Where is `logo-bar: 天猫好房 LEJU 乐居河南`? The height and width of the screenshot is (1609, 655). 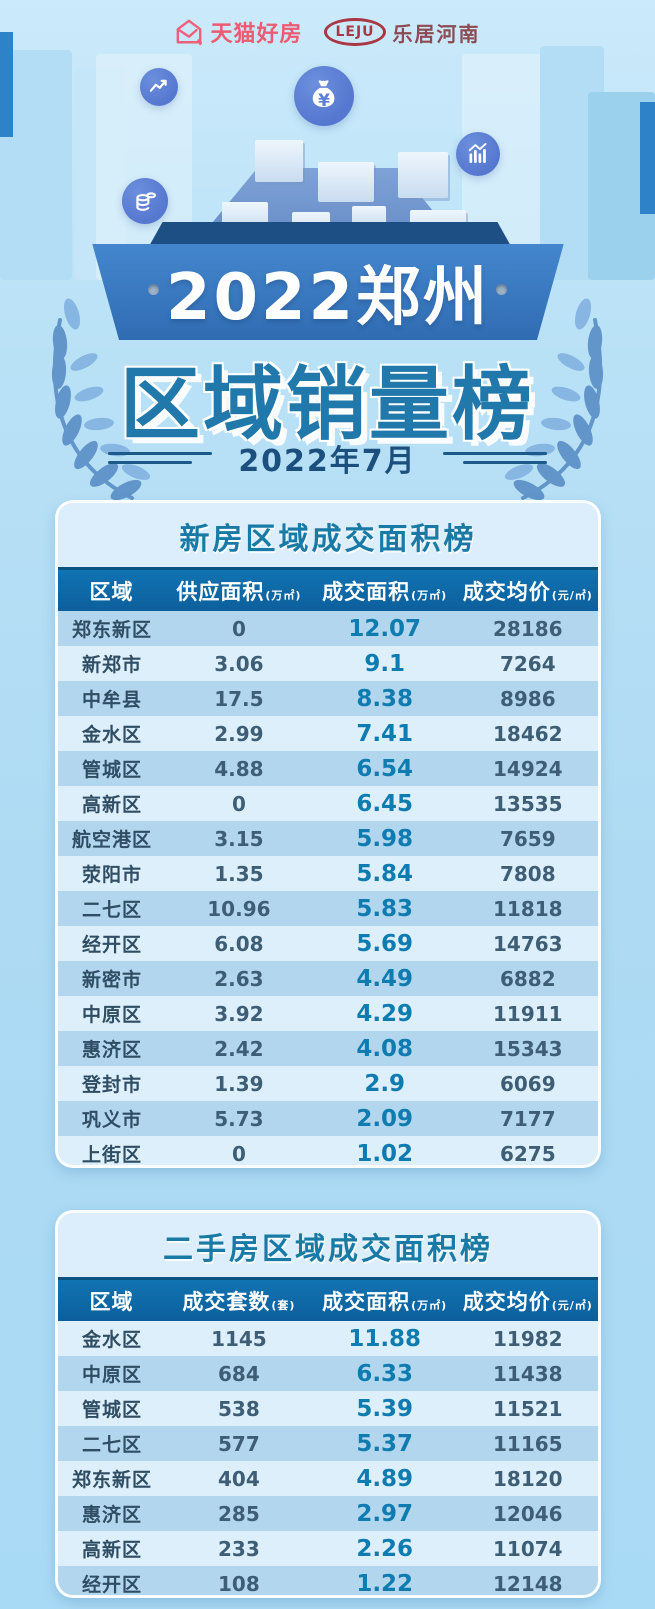
logo-bar: 天猫好房 LEJU 乐居河南 is located at coordinates (327, 32).